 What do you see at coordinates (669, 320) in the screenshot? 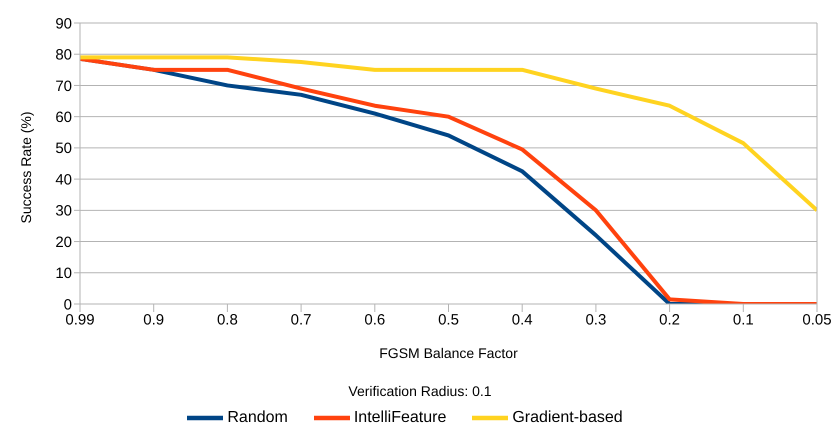
I see `x-tick-label: 0.2` at bounding box center [669, 320].